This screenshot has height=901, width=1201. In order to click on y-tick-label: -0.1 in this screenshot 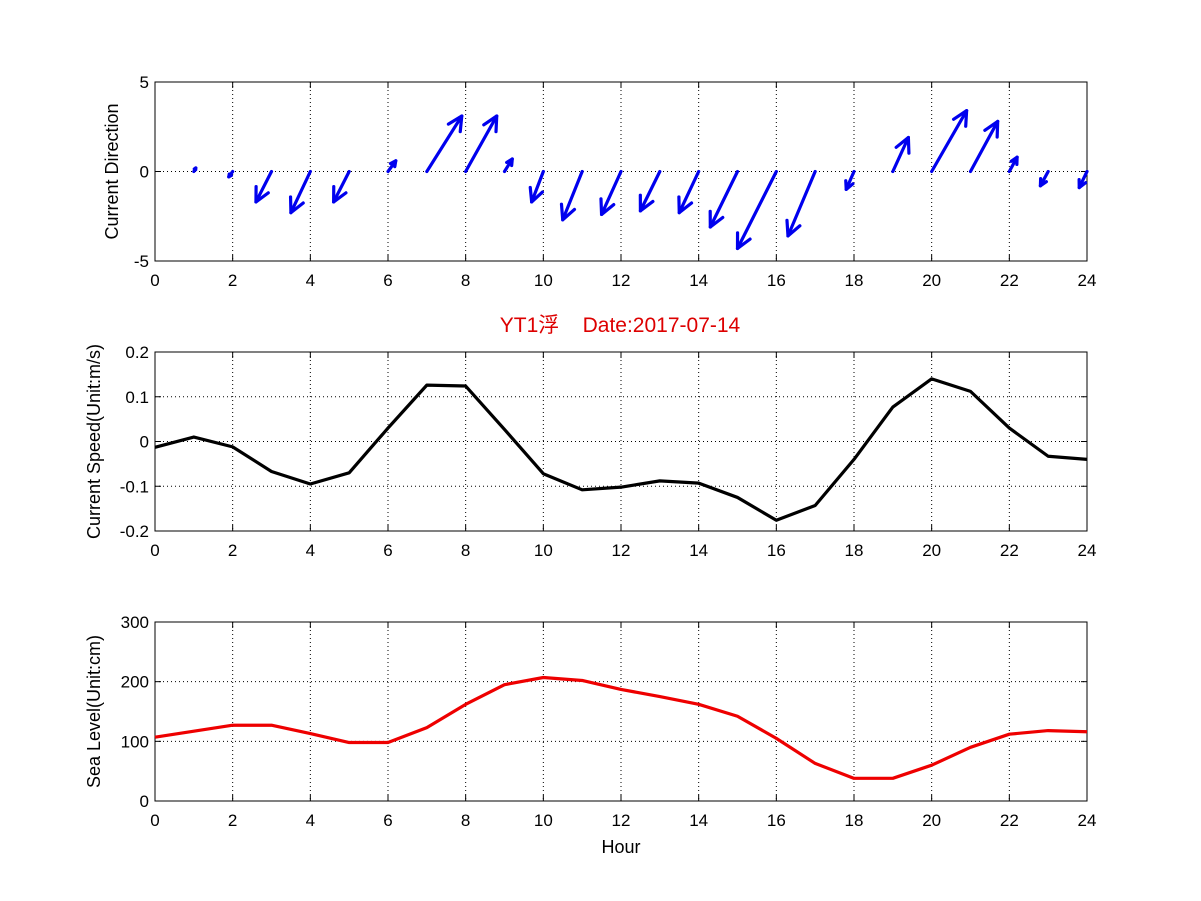, I will do `click(134, 486)`.